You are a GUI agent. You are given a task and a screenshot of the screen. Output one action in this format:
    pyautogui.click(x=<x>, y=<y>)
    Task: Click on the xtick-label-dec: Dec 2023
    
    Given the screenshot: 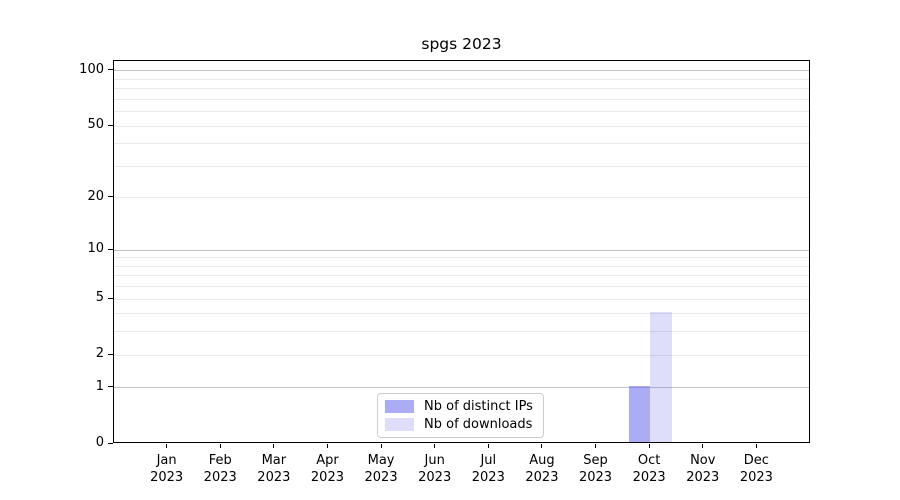 What is the action you would take?
    pyautogui.click(x=756, y=469)
    